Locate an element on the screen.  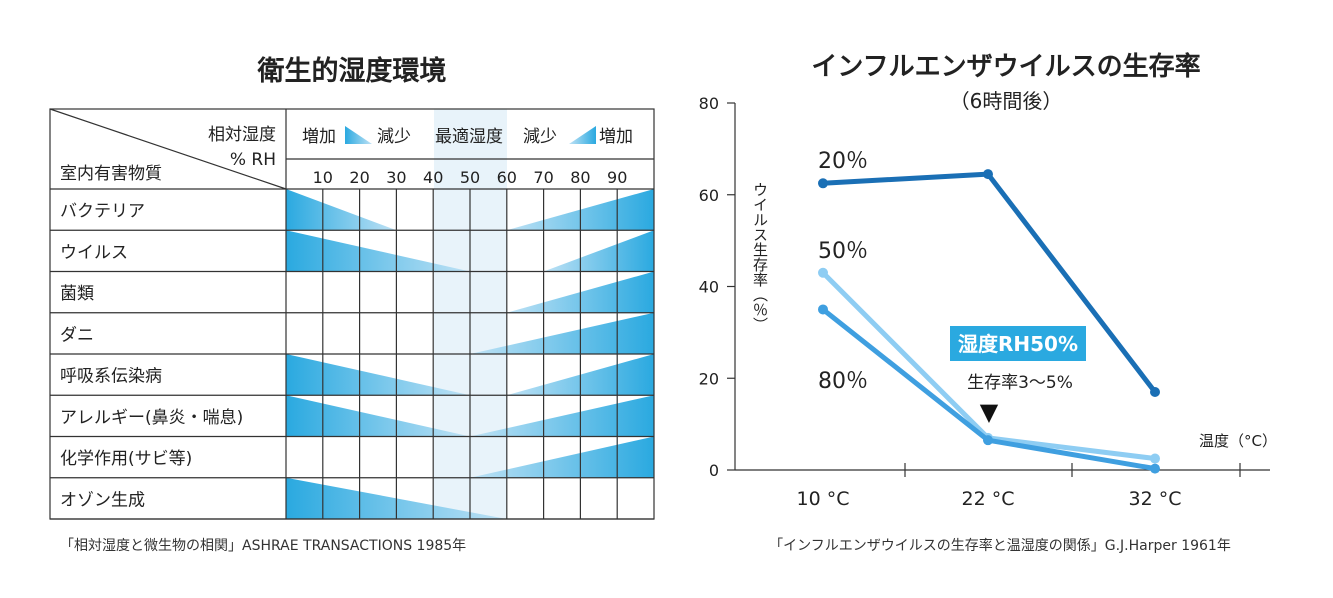
legend-increase-right: 増加 is located at coordinates (616, 137).